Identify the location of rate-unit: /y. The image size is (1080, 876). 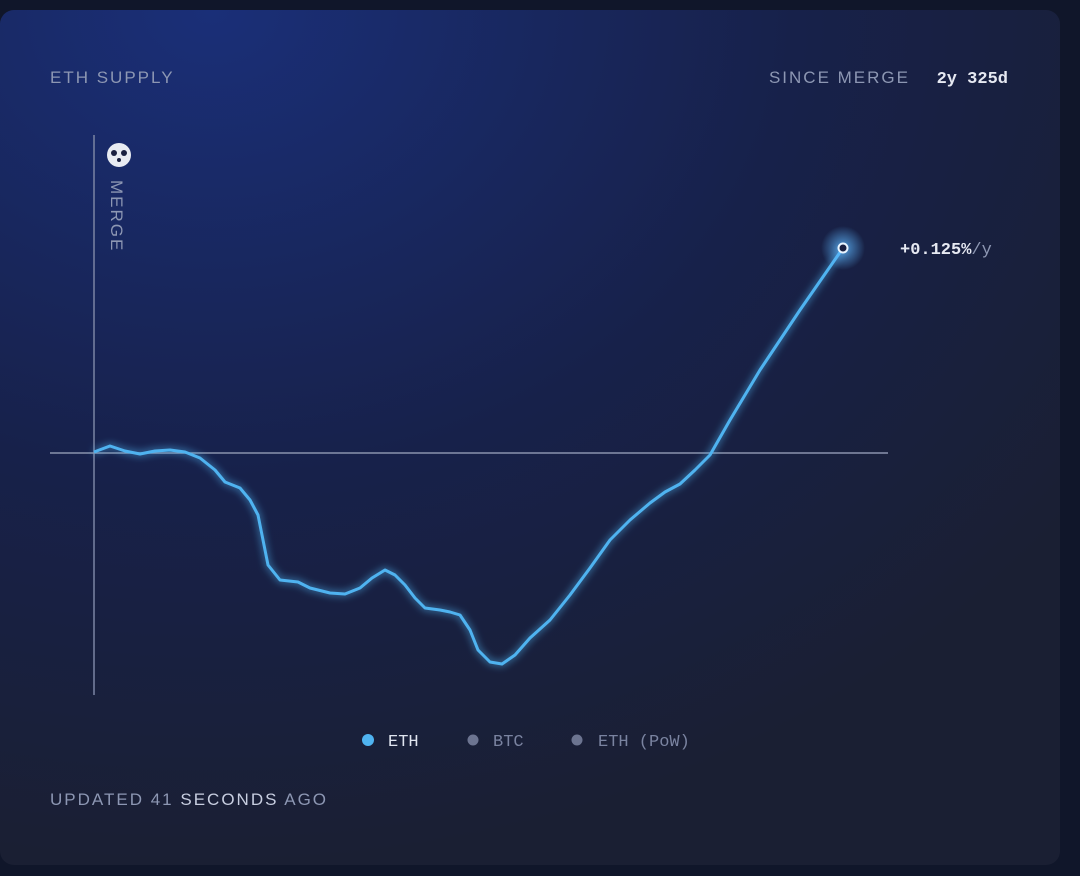
(981, 250).